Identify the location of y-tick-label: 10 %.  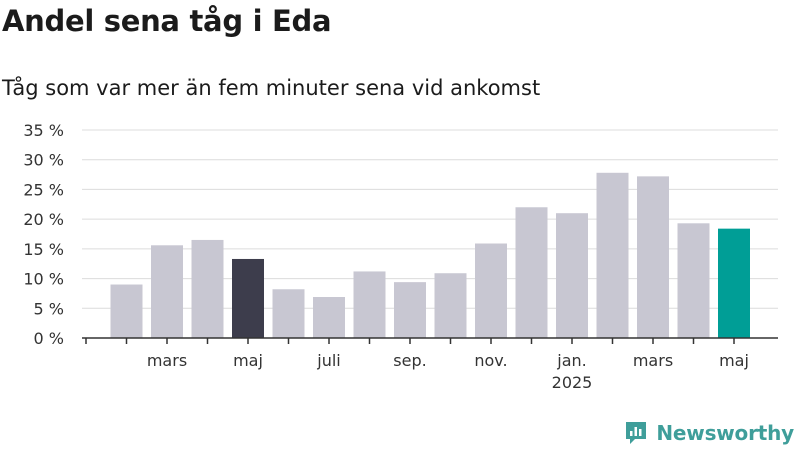
(43, 279).